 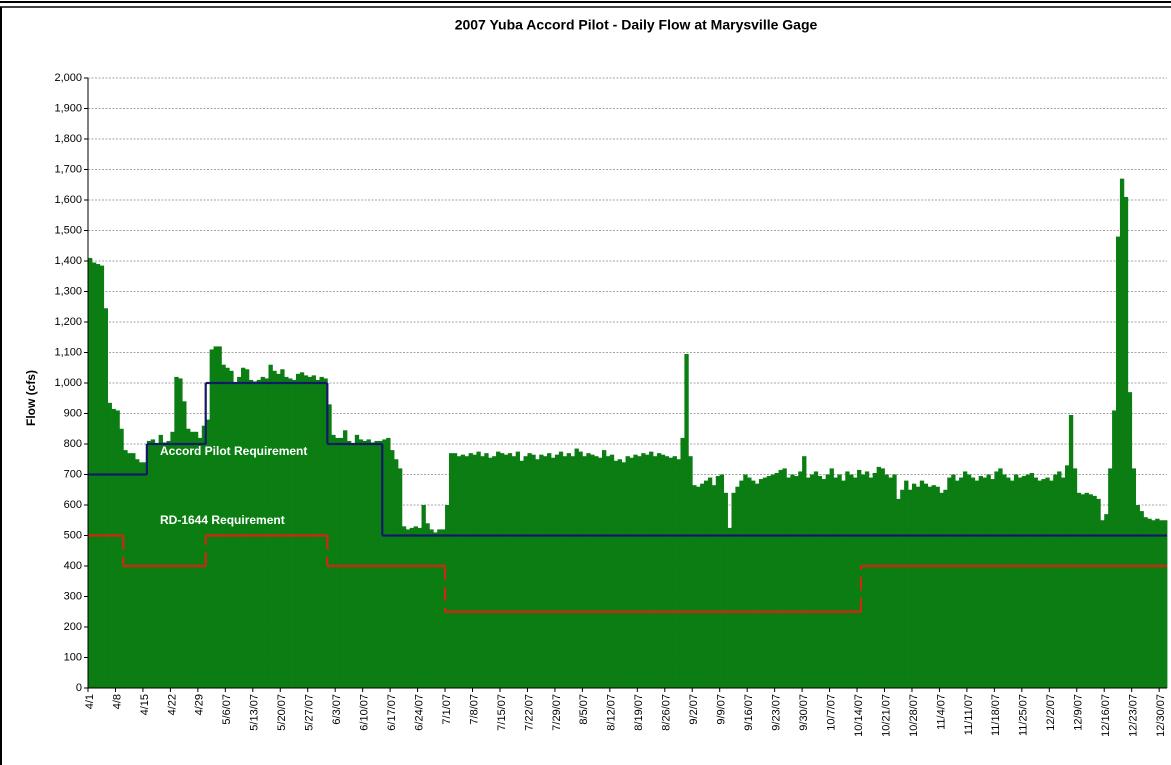 What do you see at coordinates (68, 108) in the screenshot?
I see `y-tick-label: 1,900` at bounding box center [68, 108].